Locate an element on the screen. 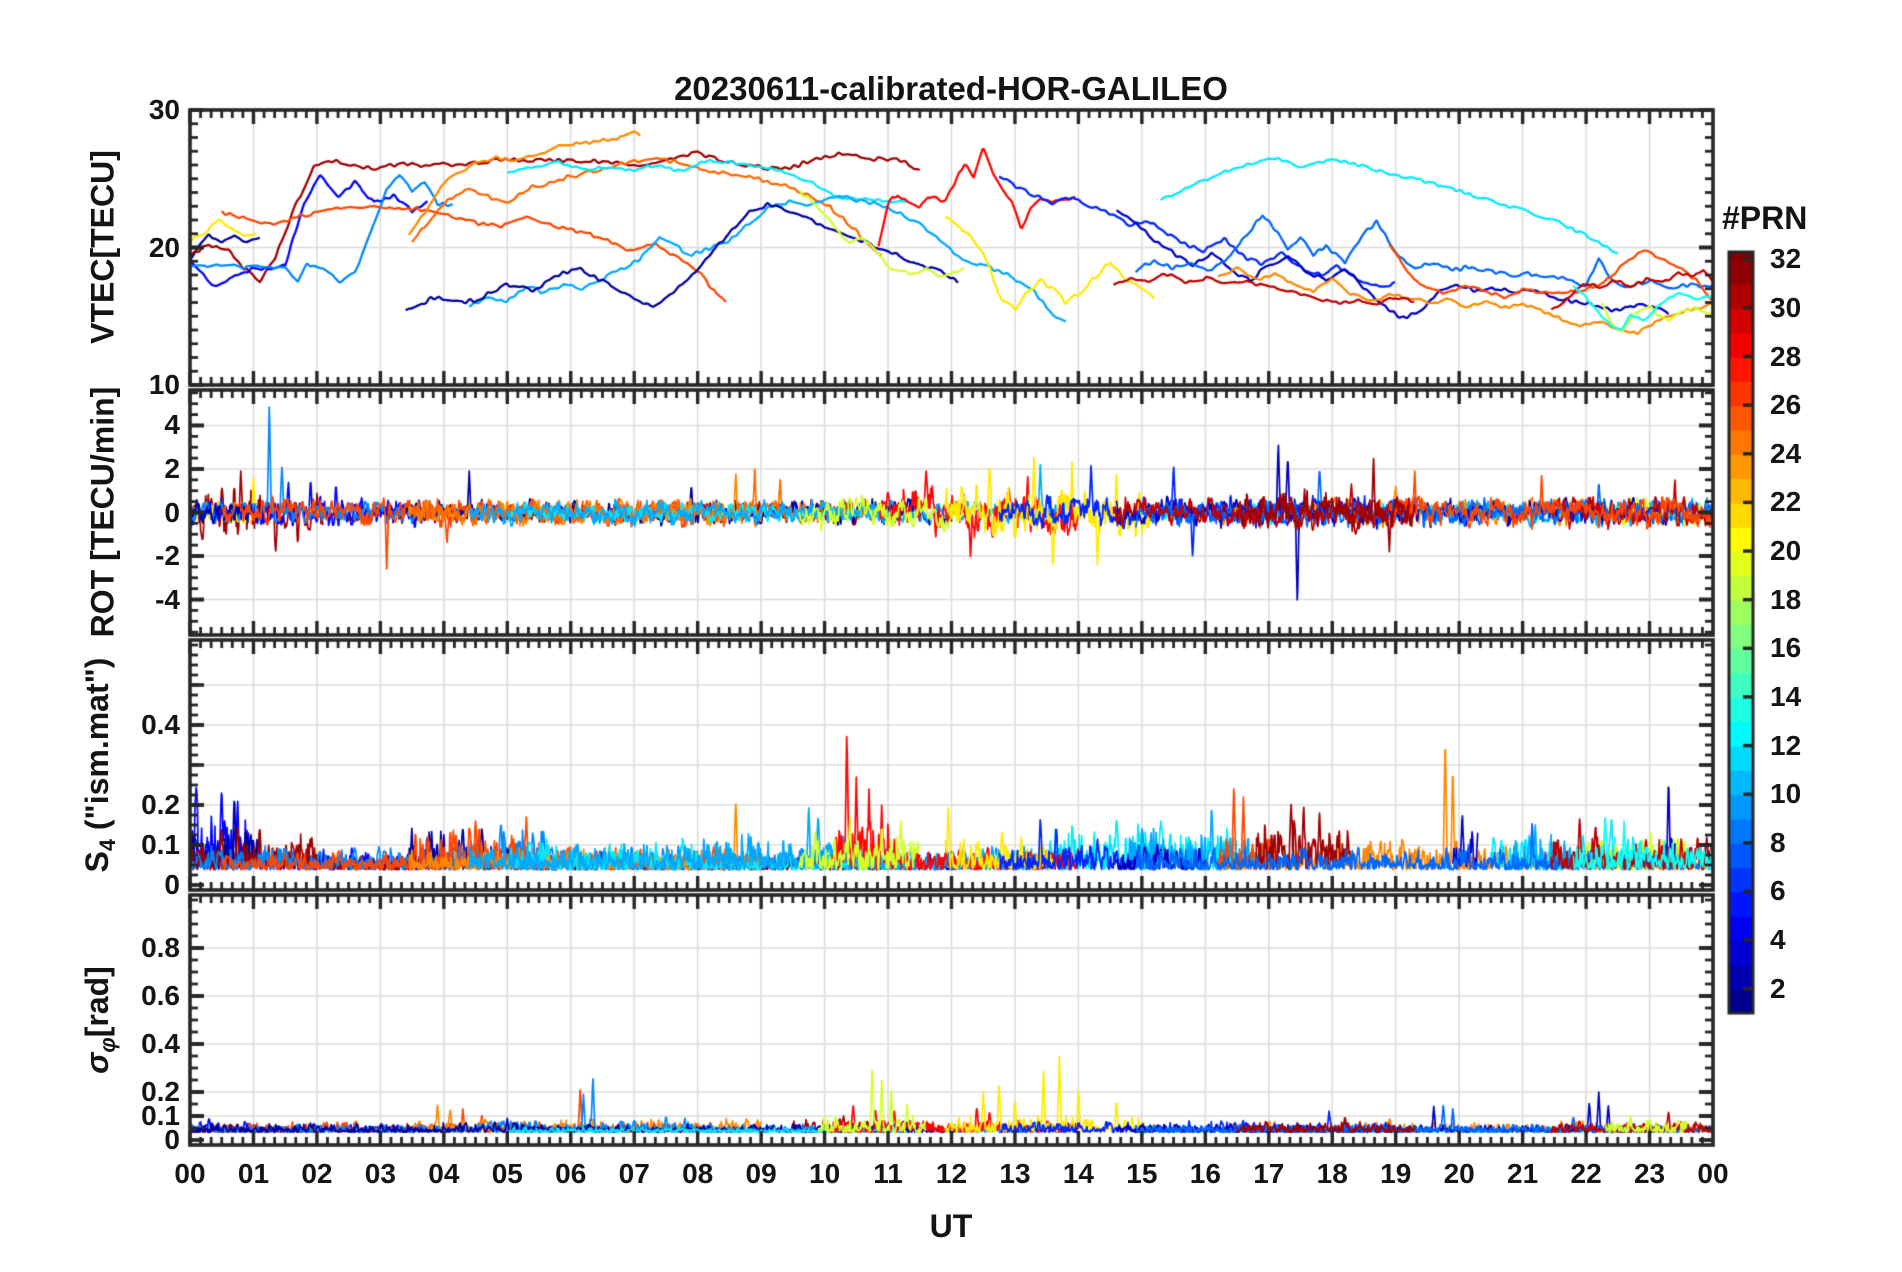  x-tick-label: 21 is located at coordinates (1523, 1173).